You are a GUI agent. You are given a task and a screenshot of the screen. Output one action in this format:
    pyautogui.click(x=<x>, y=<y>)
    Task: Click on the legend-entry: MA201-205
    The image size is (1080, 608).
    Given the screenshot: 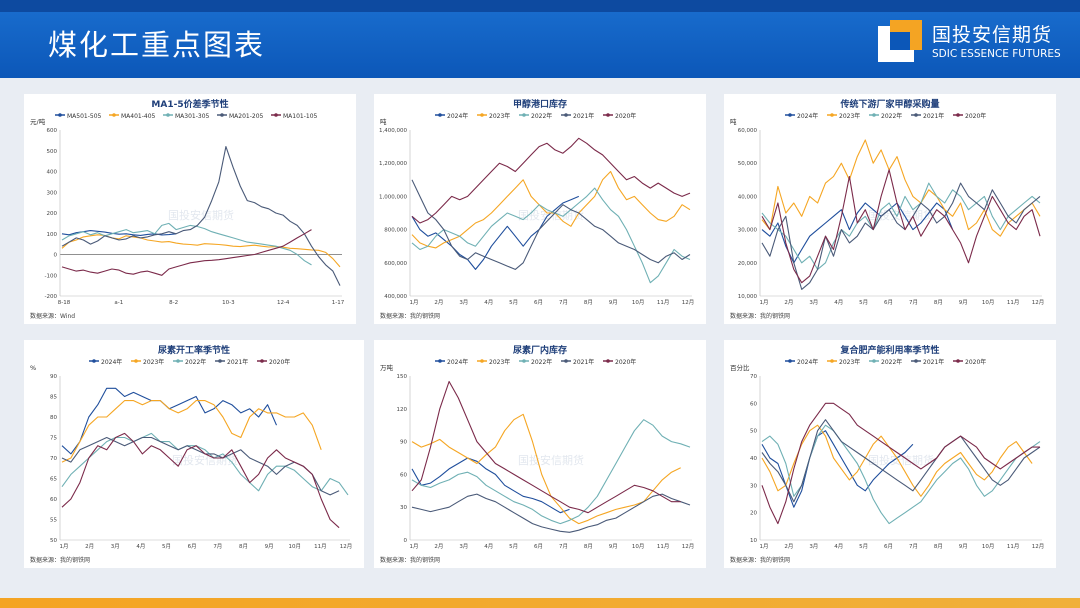 What is the action you would take?
    pyautogui.click(x=240, y=116)
    